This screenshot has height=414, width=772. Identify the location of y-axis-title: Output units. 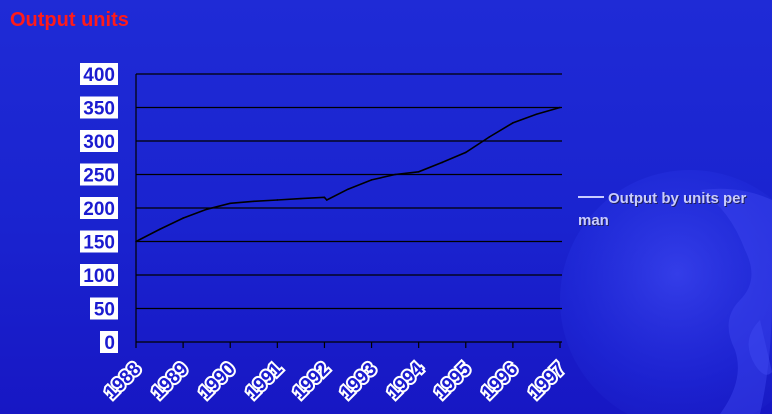
(69, 20).